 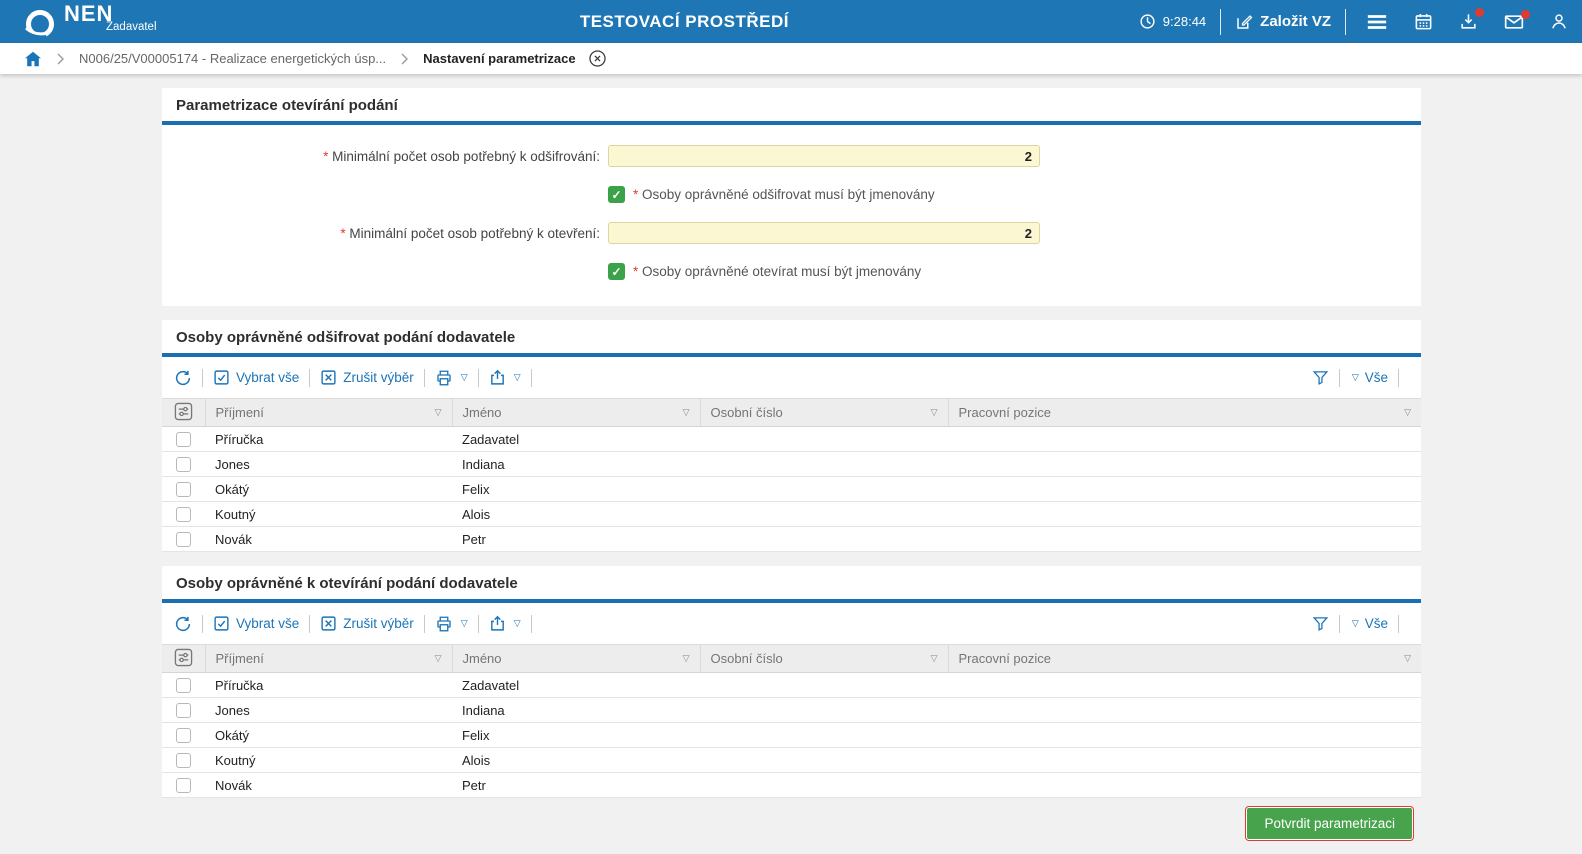 I want to click on min-decrypt-input, so click(x=824, y=156).